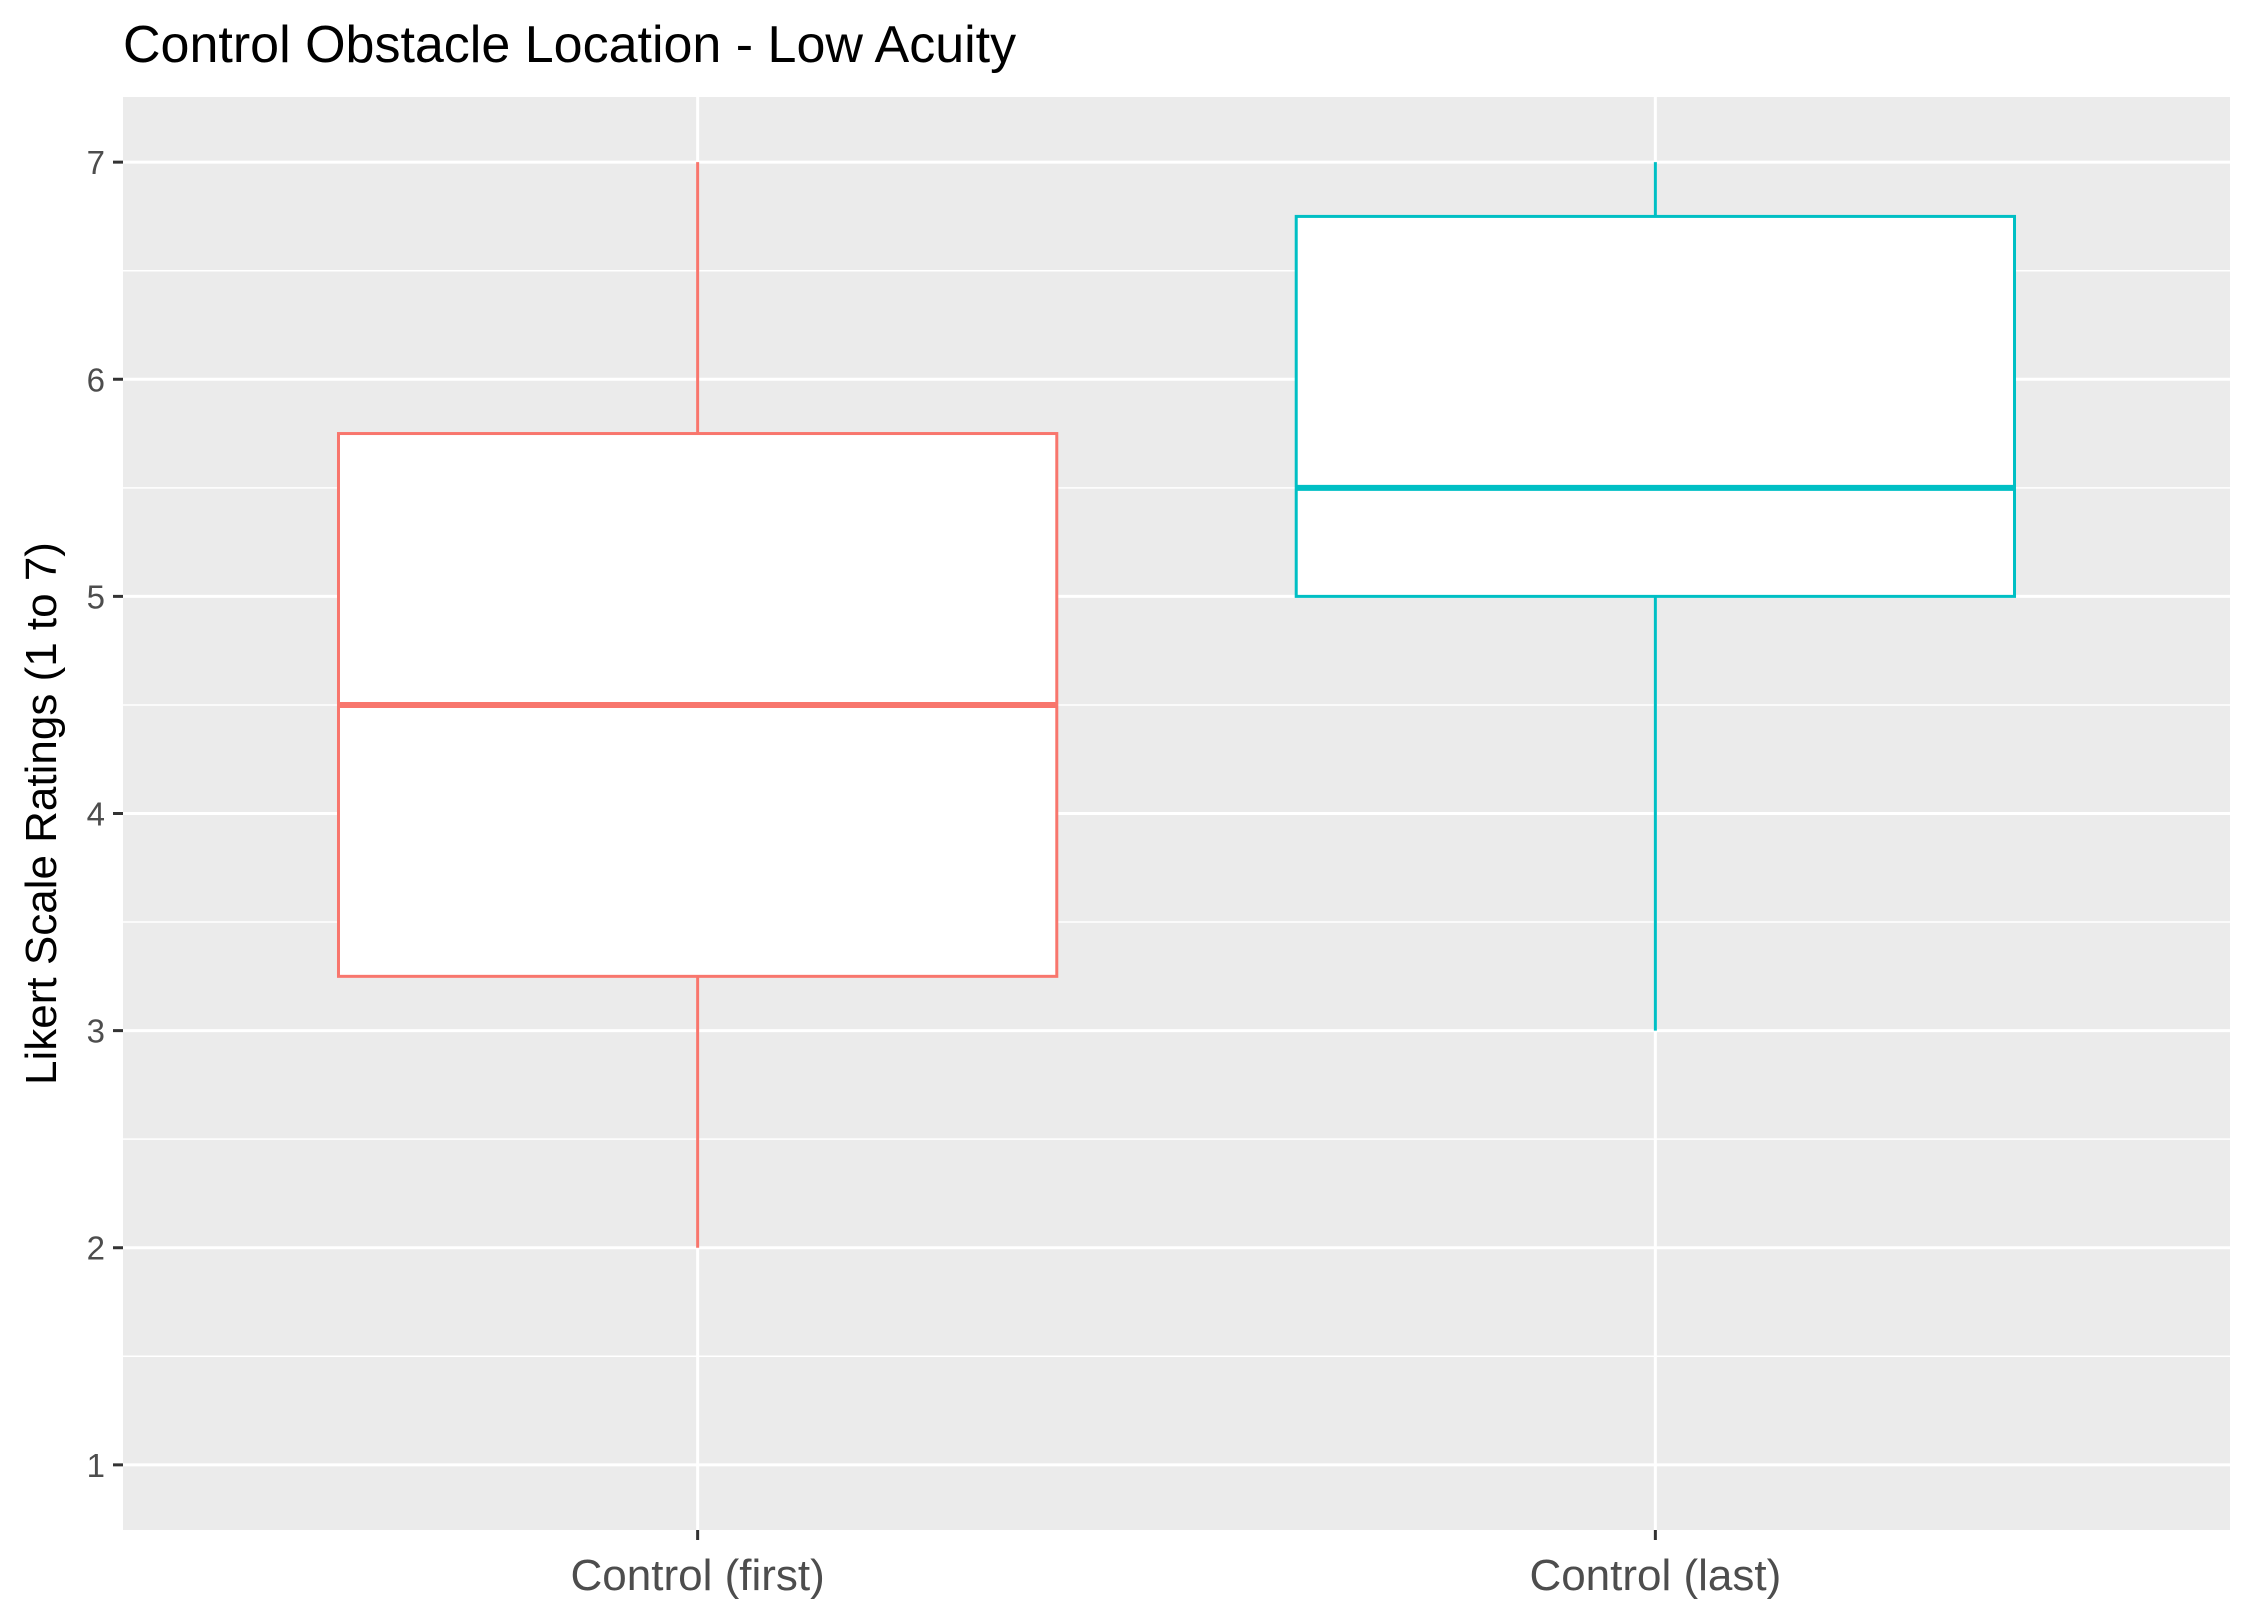  I want to click on x-tick-label: Control (last), so click(1655, 1575).